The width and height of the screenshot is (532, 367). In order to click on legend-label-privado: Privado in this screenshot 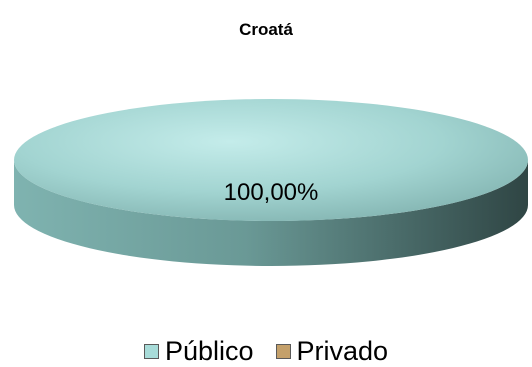, I will do `click(342, 351)`.